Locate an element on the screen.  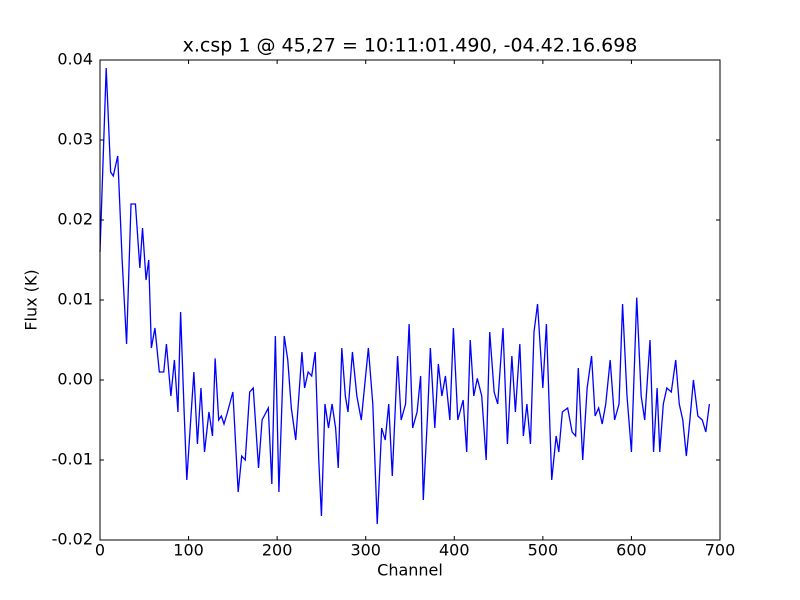
x-axis-label: Channel is located at coordinates (410, 570).